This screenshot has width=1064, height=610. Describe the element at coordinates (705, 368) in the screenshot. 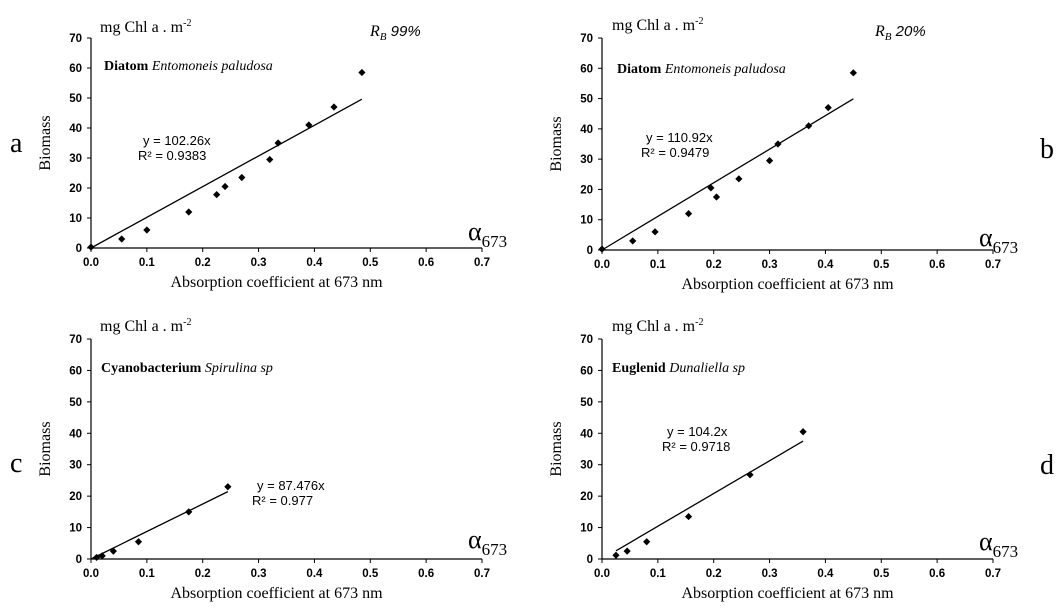

I see `species-name: Dunaliella sp` at that location.